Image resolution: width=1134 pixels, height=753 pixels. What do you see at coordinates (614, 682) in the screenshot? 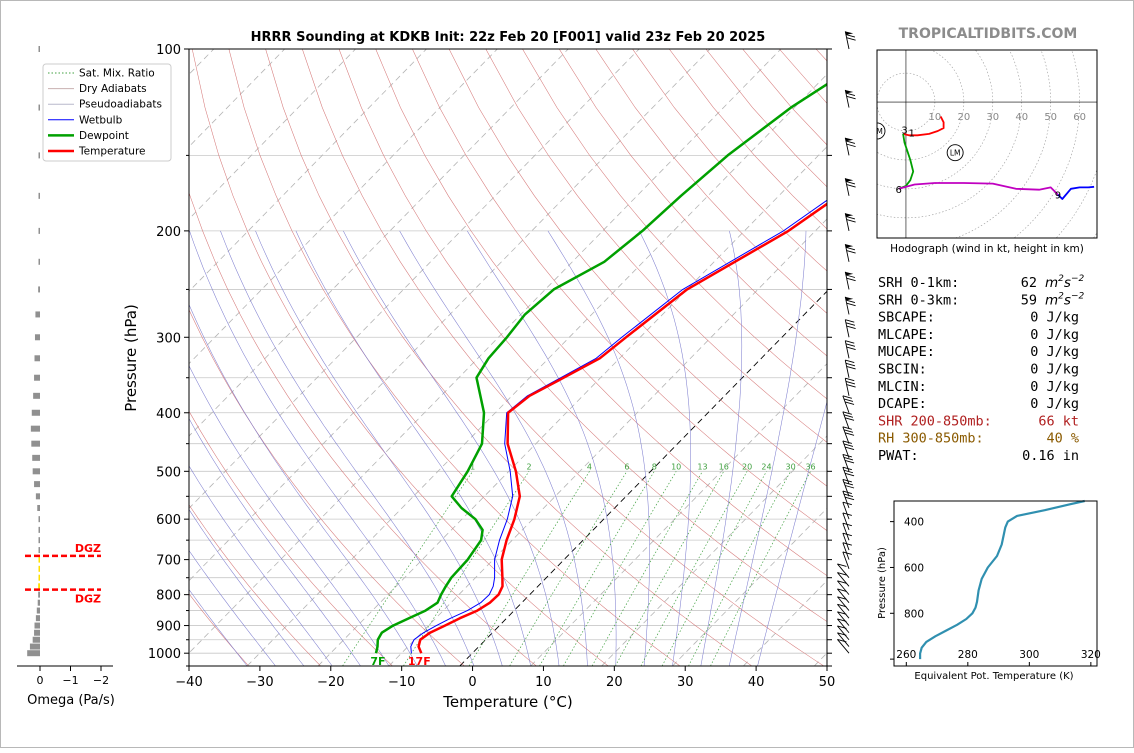
I see `x-tick-label: 20` at bounding box center [614, 682].